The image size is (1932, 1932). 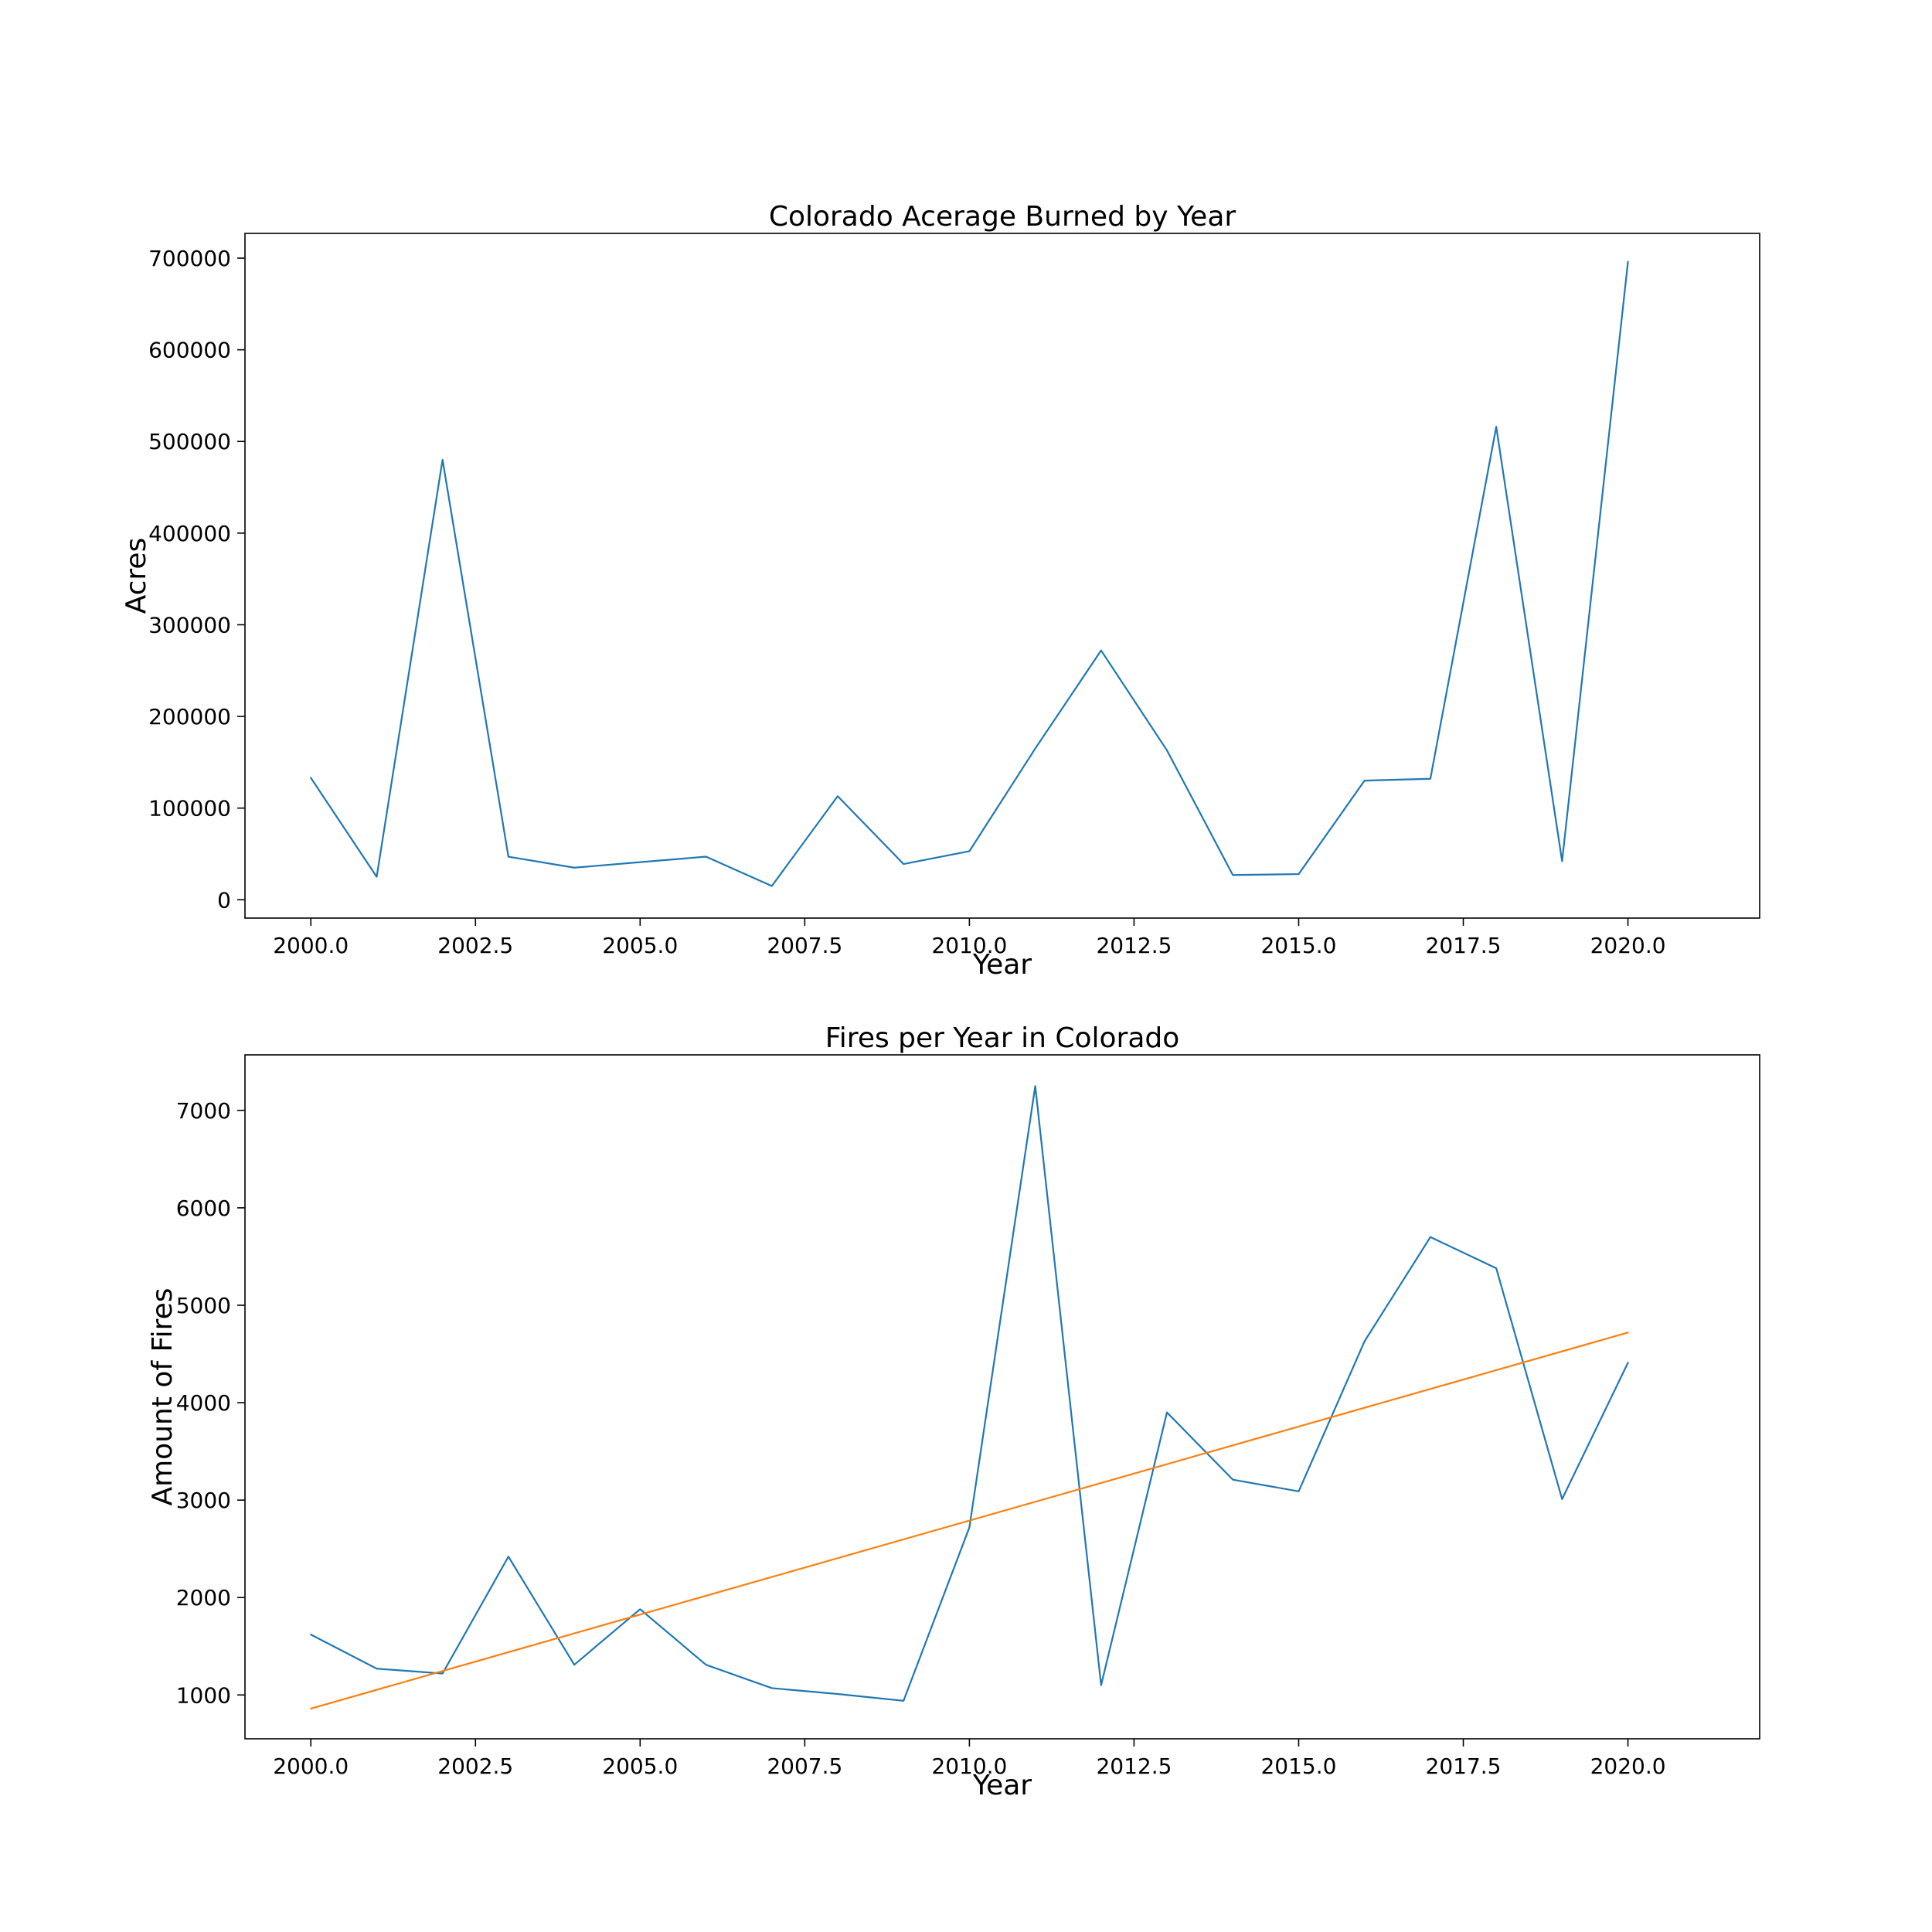 I want to click on y-tick-label: 5000, so click(x=204, y=1305).